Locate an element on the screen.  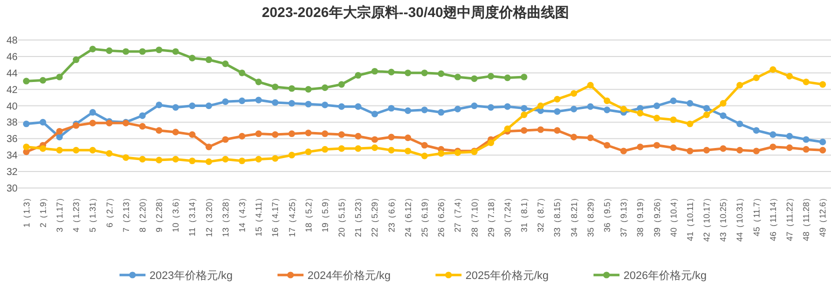
x-tick-label: 10（3.6） is located at coordinates (175, 212).